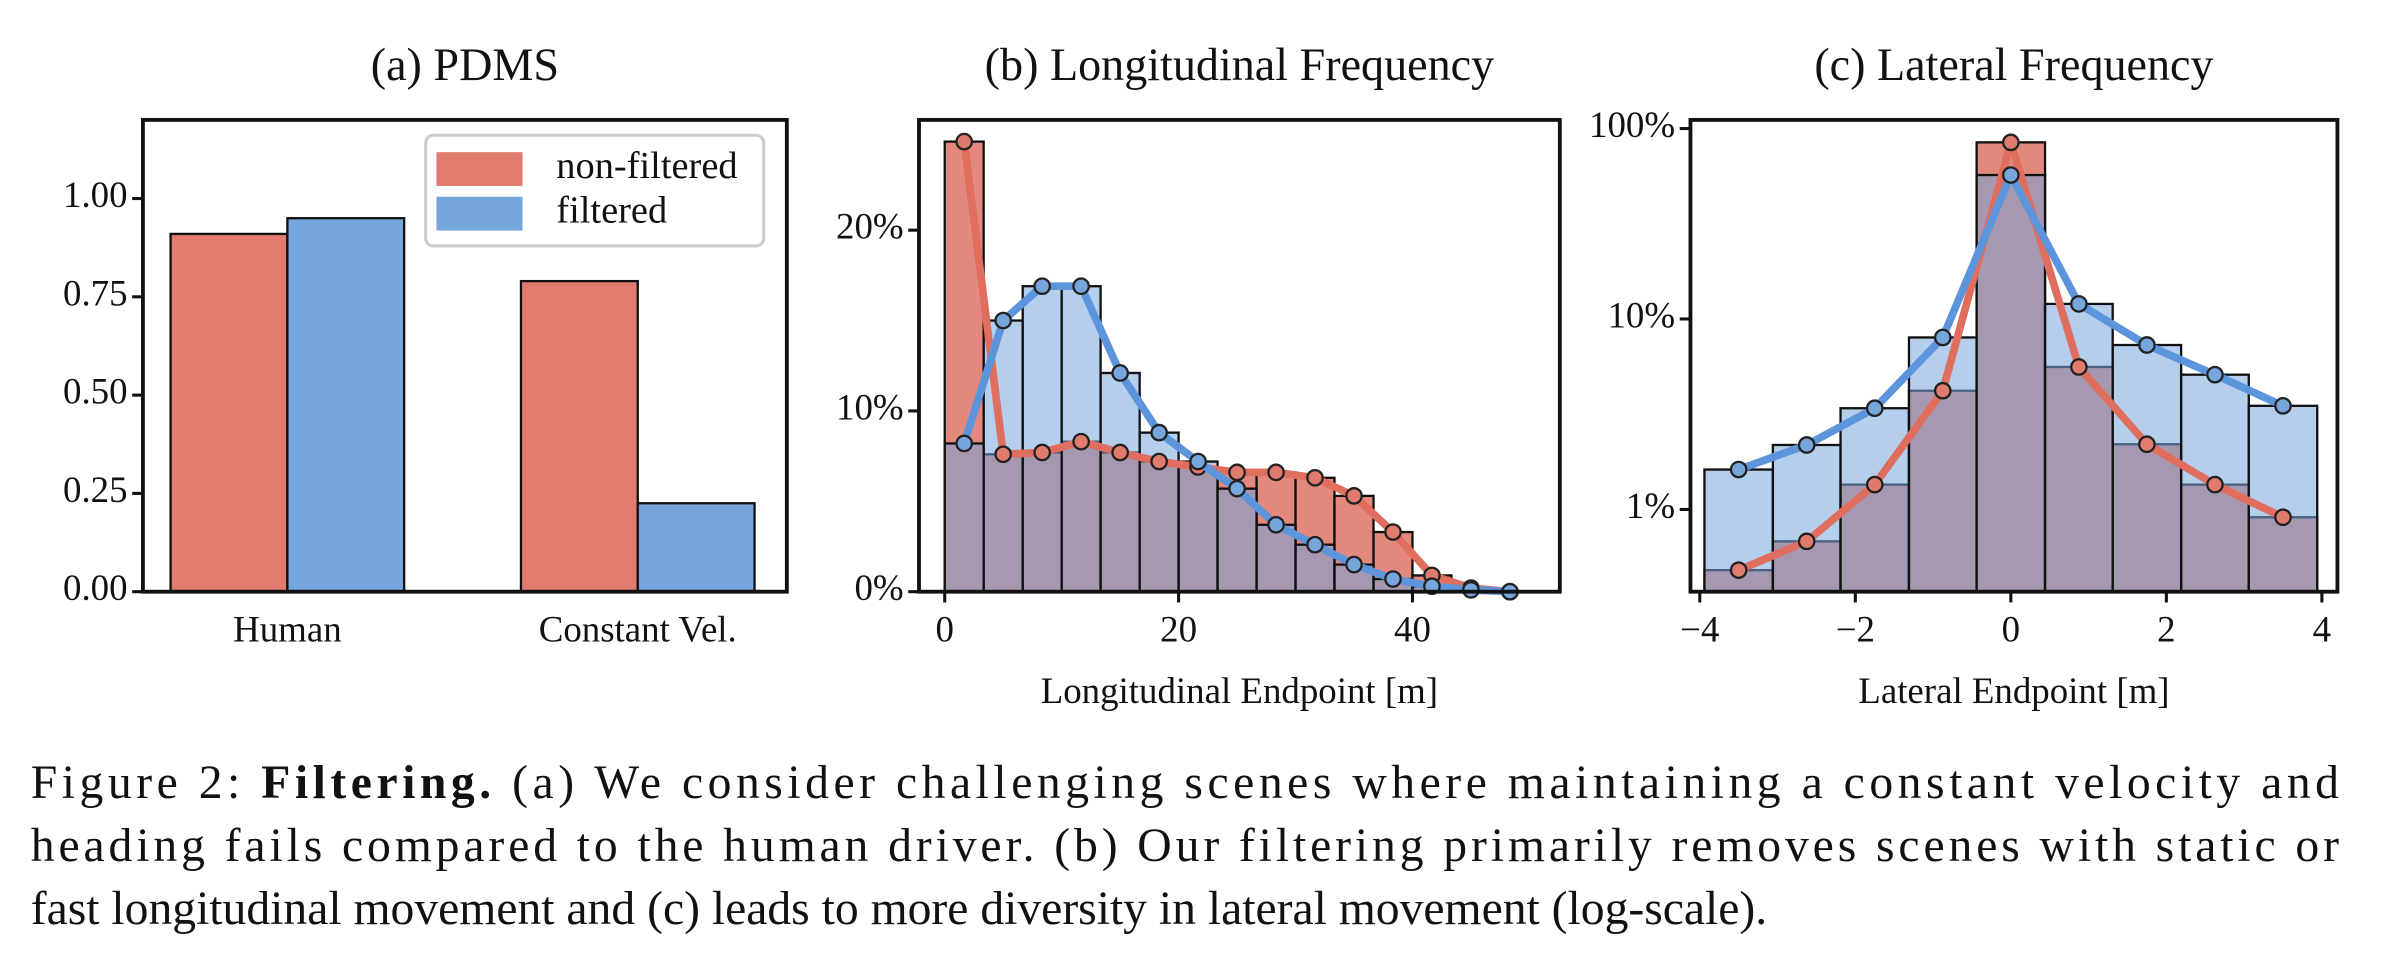 The height and width of the screenshot is (969, 2382). What do you see at coordinates (95, 489) in the screenshot?
I see `y-tick-label: 0.25` at bounding box center [95, 489].